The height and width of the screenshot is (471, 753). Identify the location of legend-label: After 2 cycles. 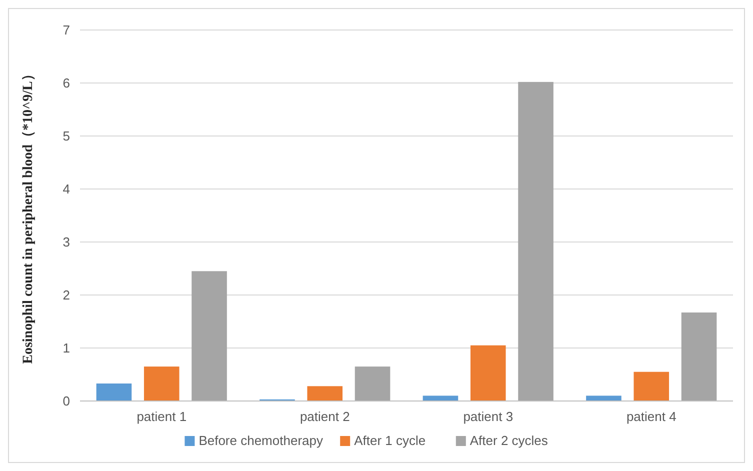
(509, 440).